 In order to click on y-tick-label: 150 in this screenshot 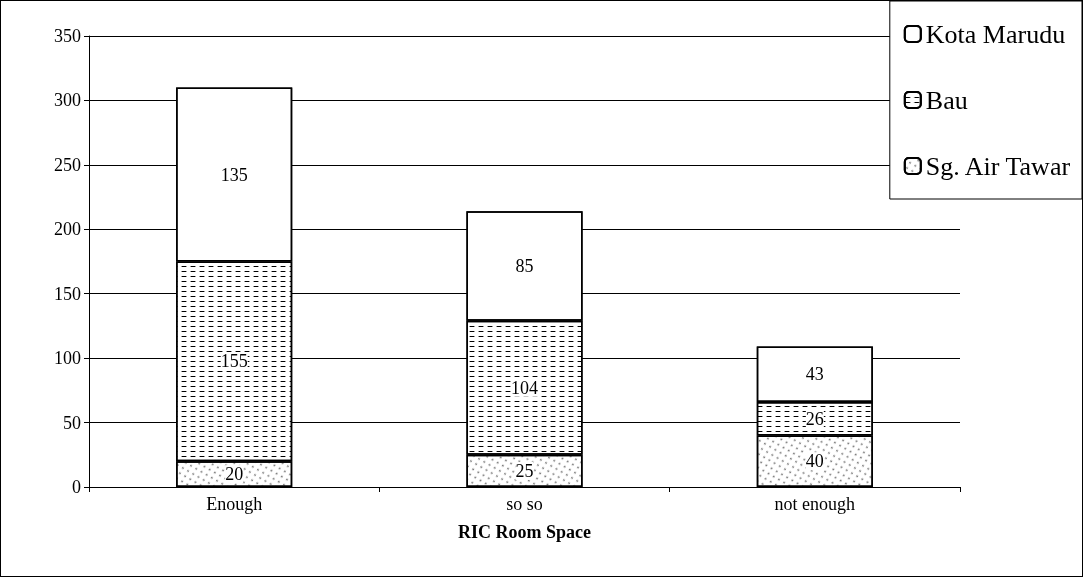, I will do `click(67, 293)`.